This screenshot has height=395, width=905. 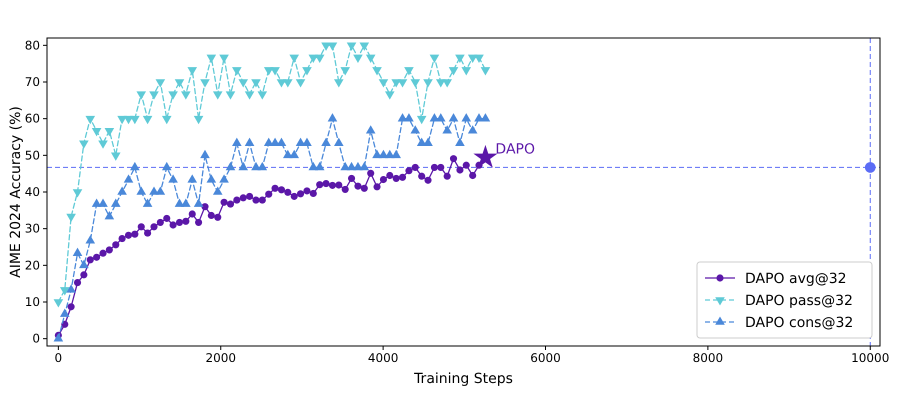 I want to click on y-tick-label: 30, so click(x=32, y=229).